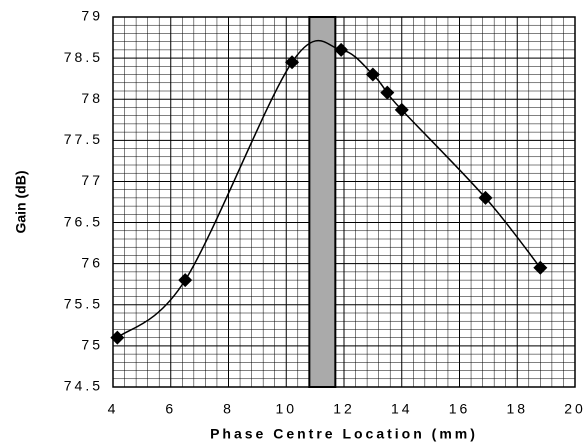  Describe the element at coordinates (83, 221) in the screenshot. I see `y-tick-label: 76.5` at that location.